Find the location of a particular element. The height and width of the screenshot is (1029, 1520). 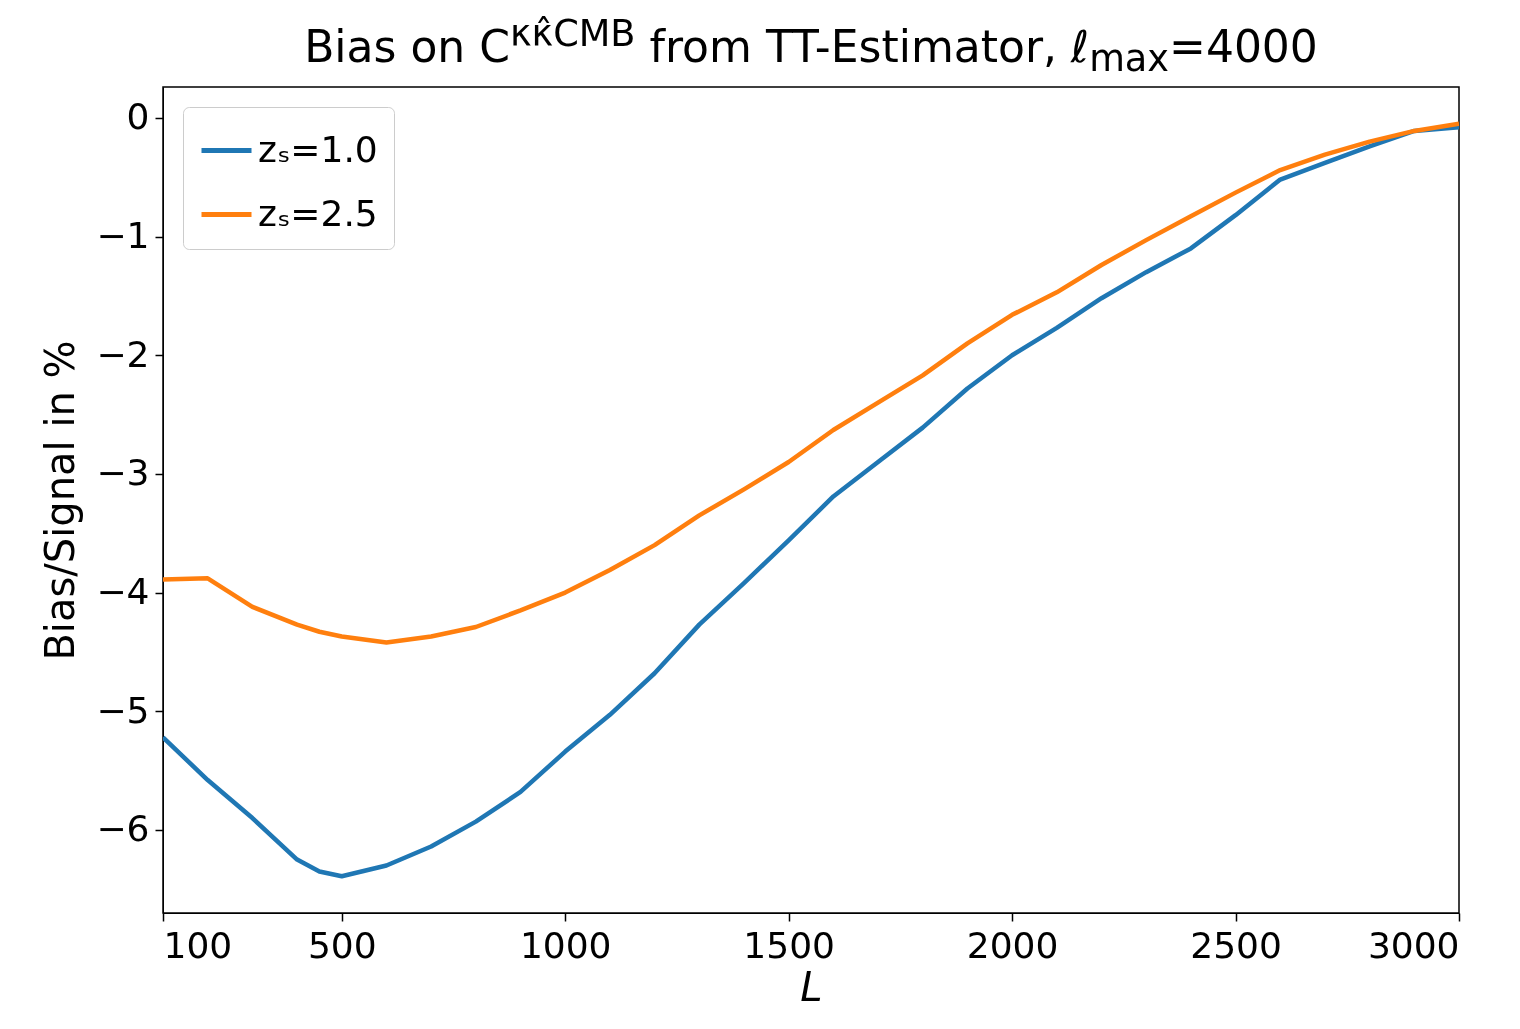

x-tick-label: 2500 is located at coordinates (1236, 945).